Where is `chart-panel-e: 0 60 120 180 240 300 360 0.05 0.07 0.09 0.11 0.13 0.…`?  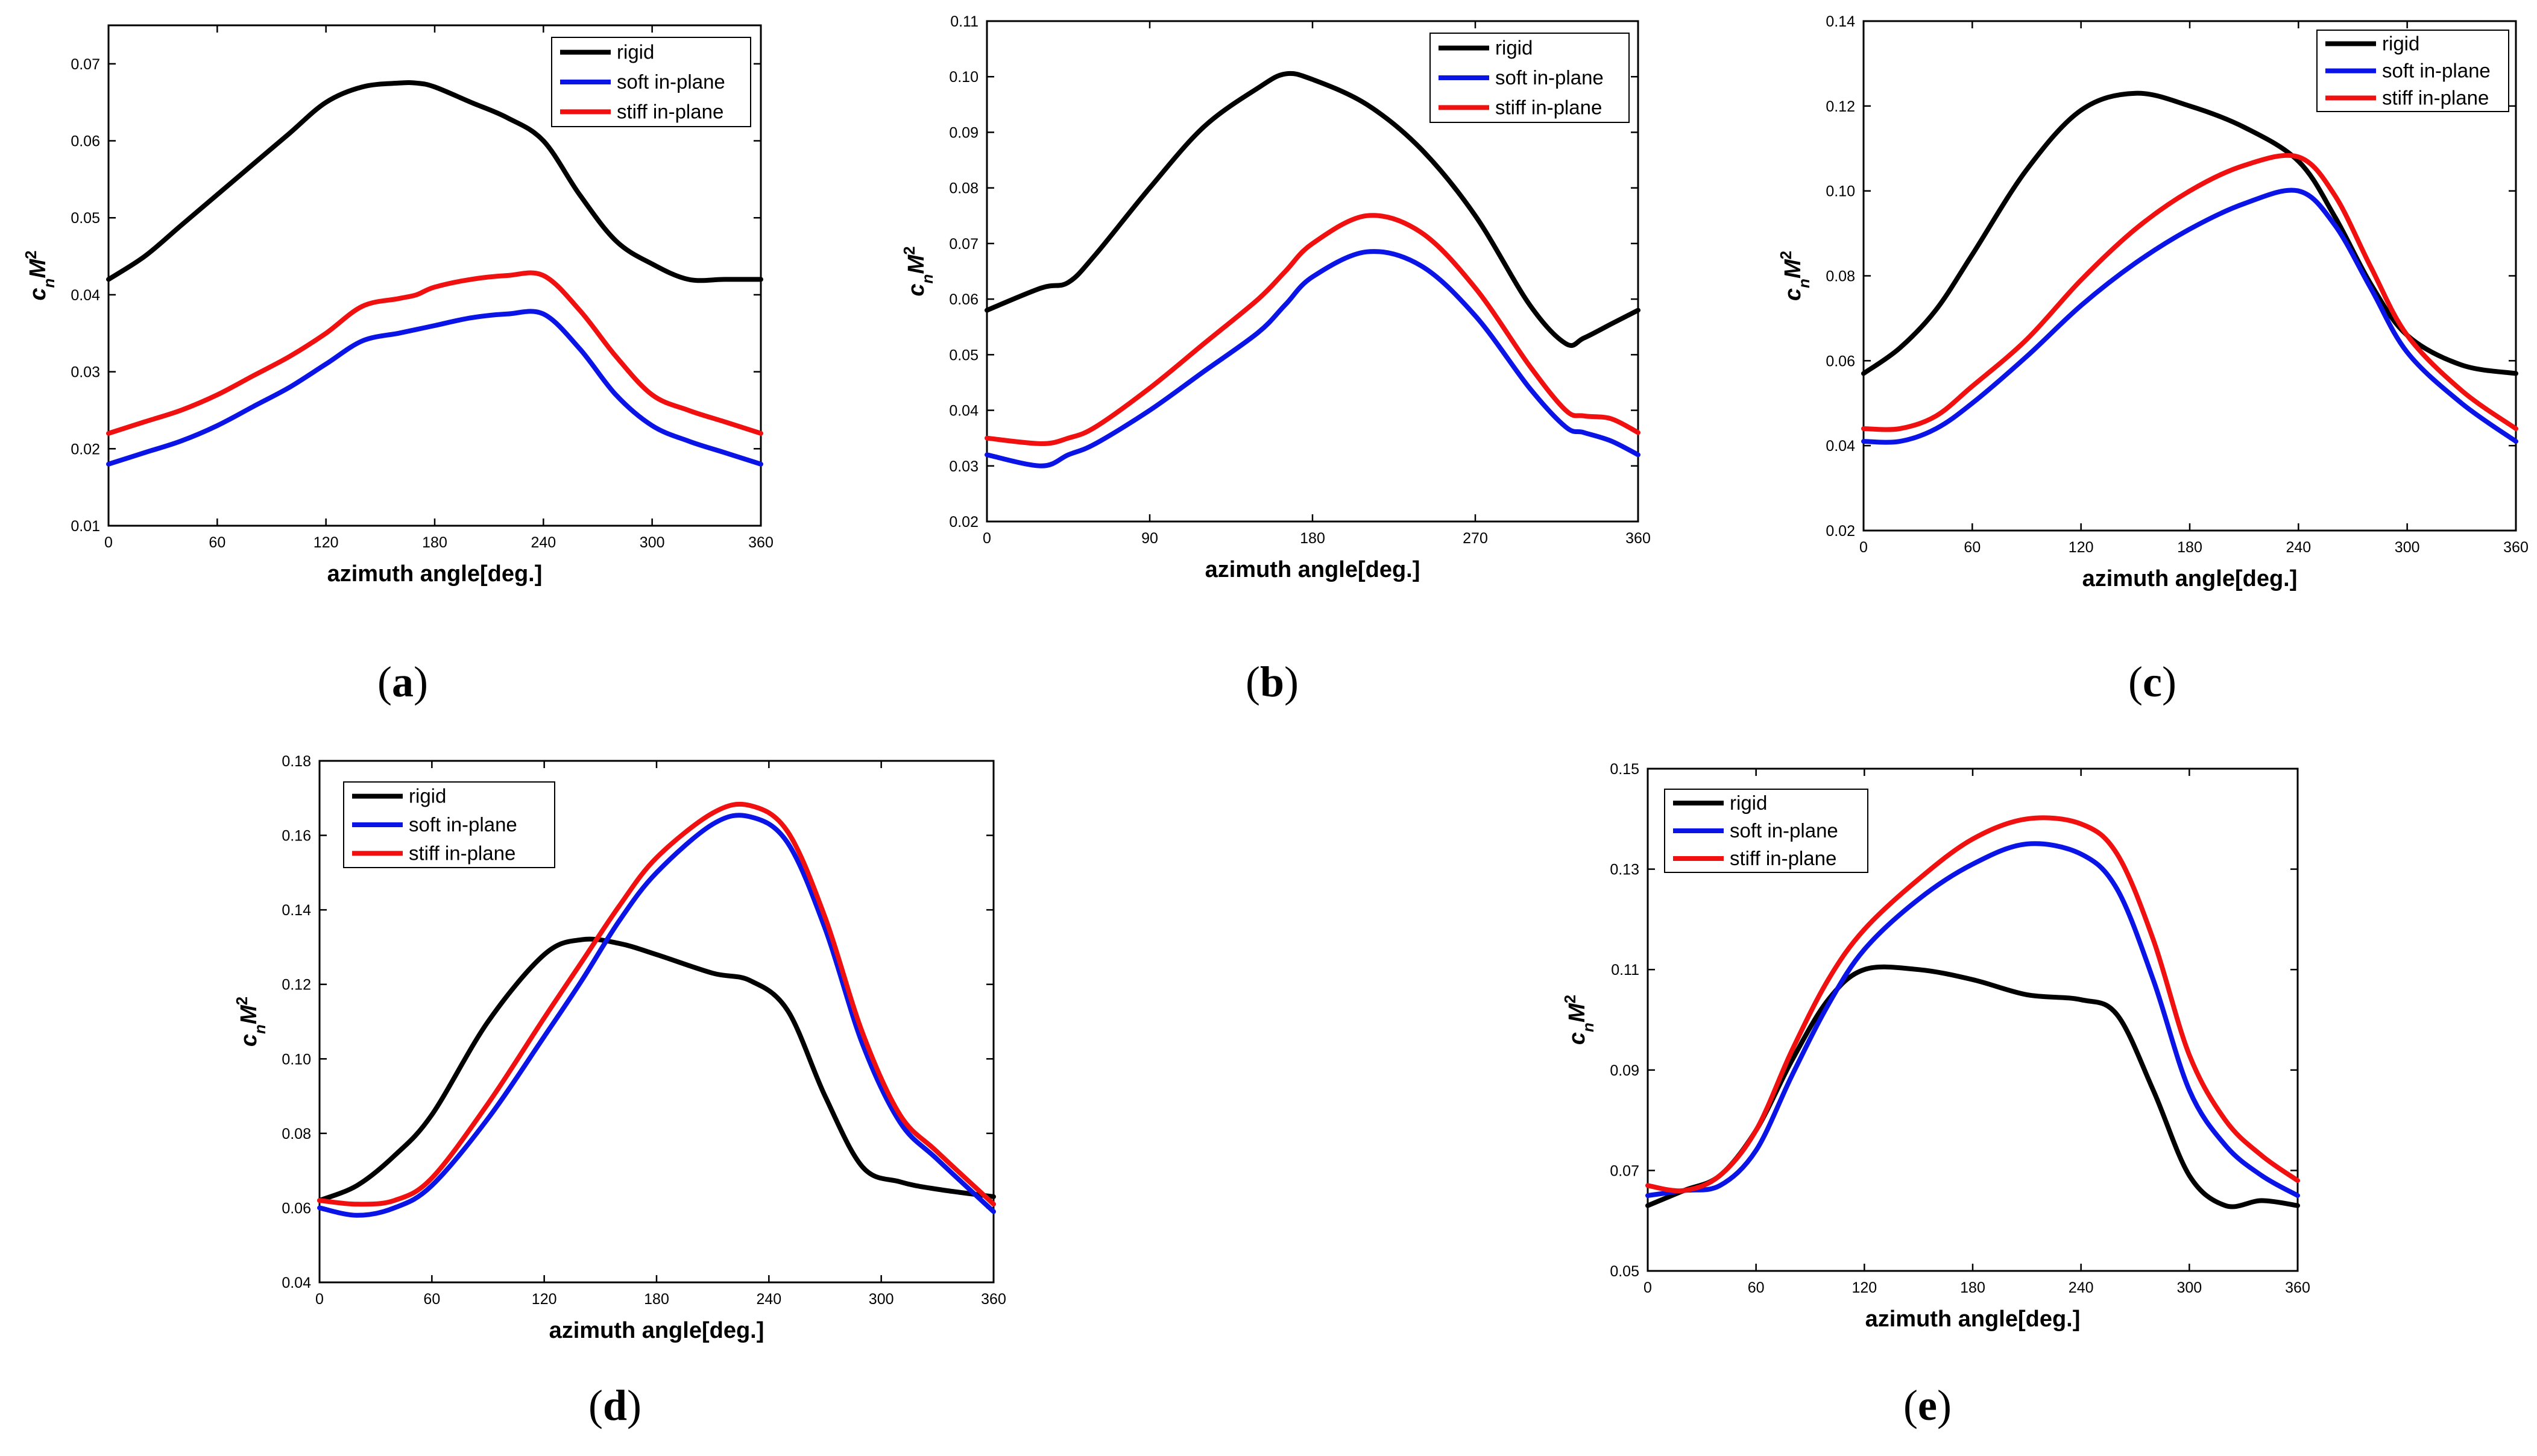
chart-panel-e: 0 60 120 180 240 300 360 0.05 0.07 0.09 0.11 0.13 0.… is located at coordinates (1936, 1095).